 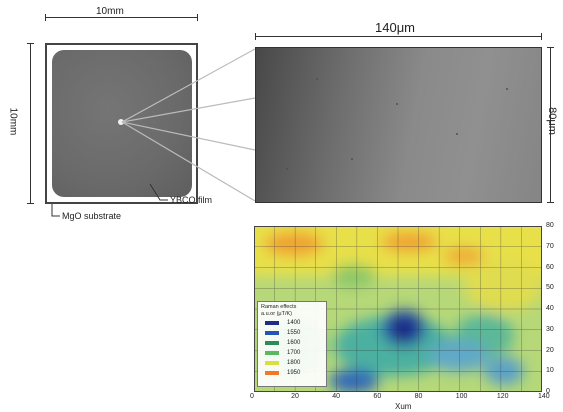 I want to click on y-tick-label: 40, so click(x=550, y=308).